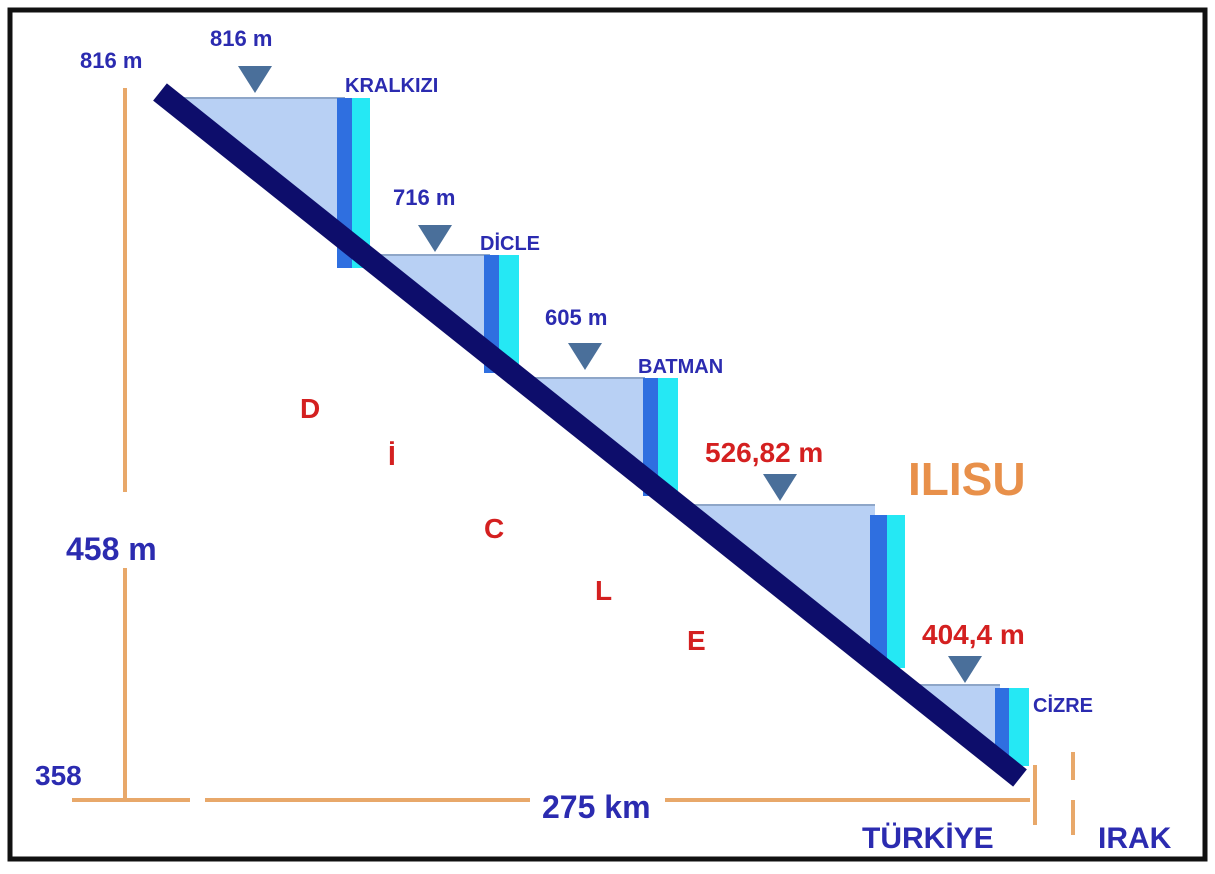 This screenshot has height=874, width=1215. What do you see at coordinates (603, 590) in the screenshot?
I see `river-letter: L` at bounding box center [603, 590].